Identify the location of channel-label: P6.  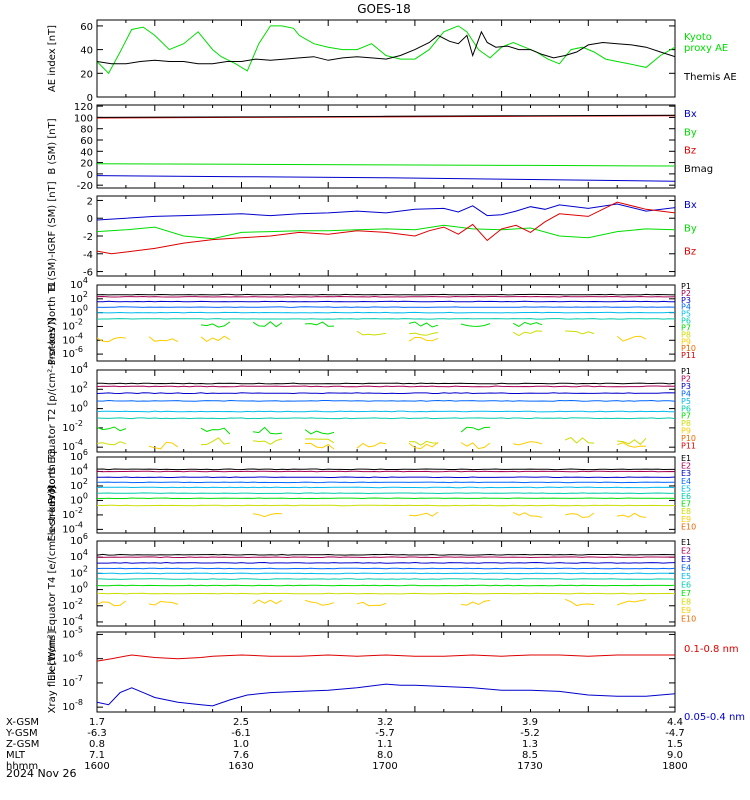
(686, 321).